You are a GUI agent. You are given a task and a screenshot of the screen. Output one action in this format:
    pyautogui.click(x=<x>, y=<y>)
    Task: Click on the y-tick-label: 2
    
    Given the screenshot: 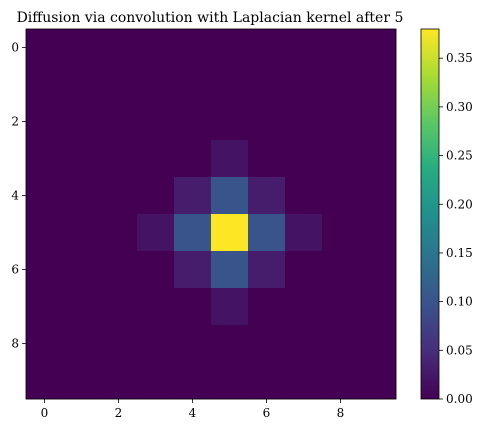 What is the action you would take?
    pyautogui.click(x=15, y=122)
    